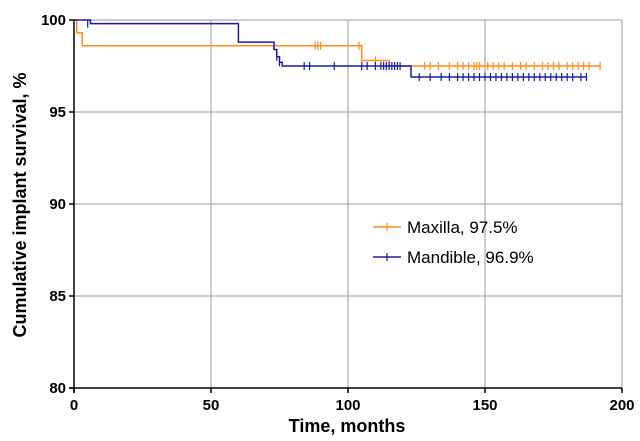  Describe the element at coordinates (53, 20) in the screenshot. I see `y-tick-label: 100` at that location.